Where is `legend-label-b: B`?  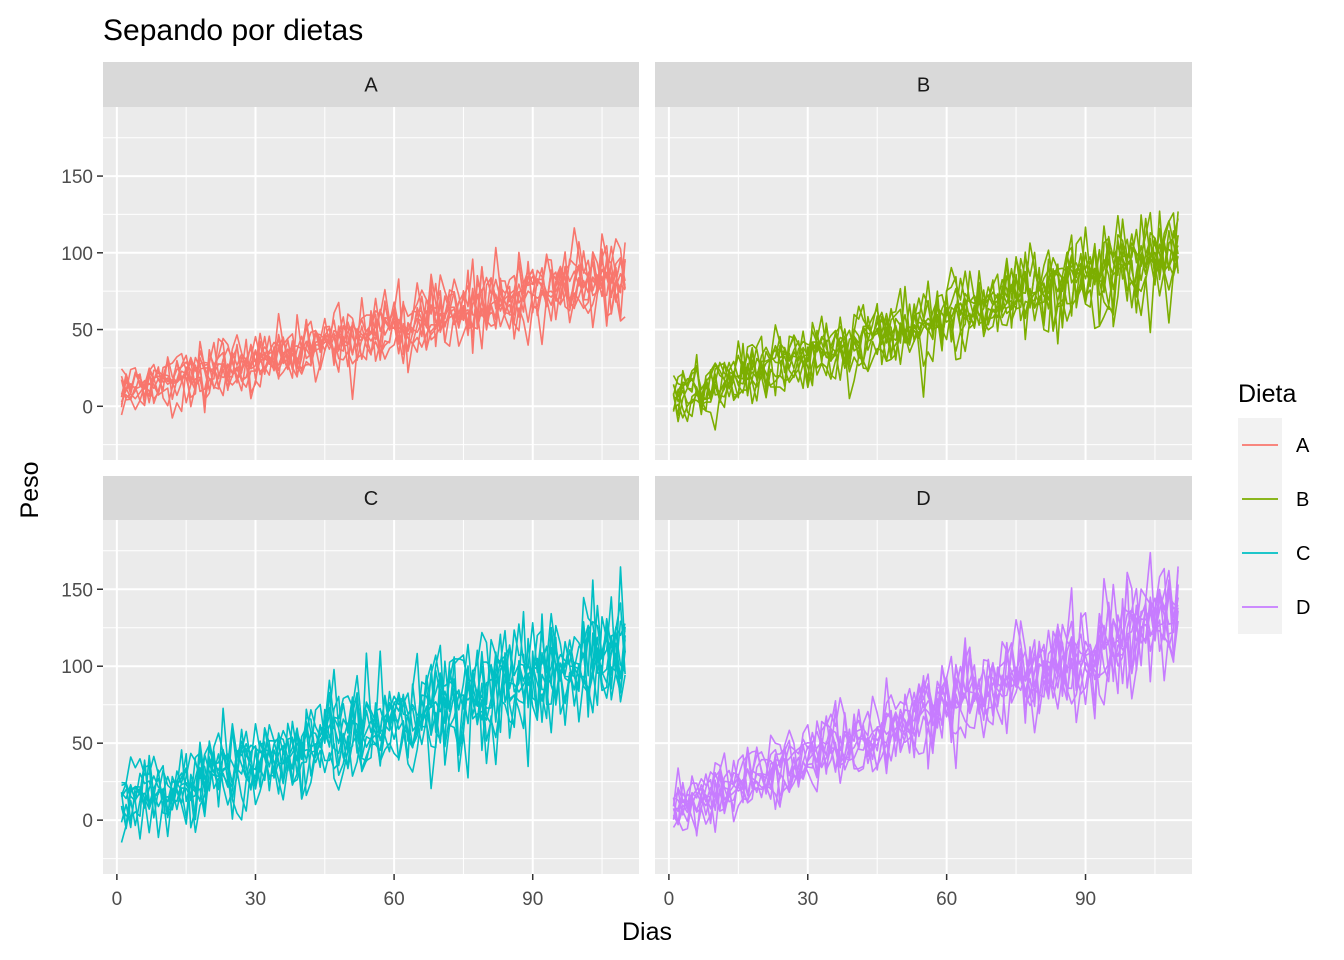
legend-label-b: B is located at coordinates (1302, 500).